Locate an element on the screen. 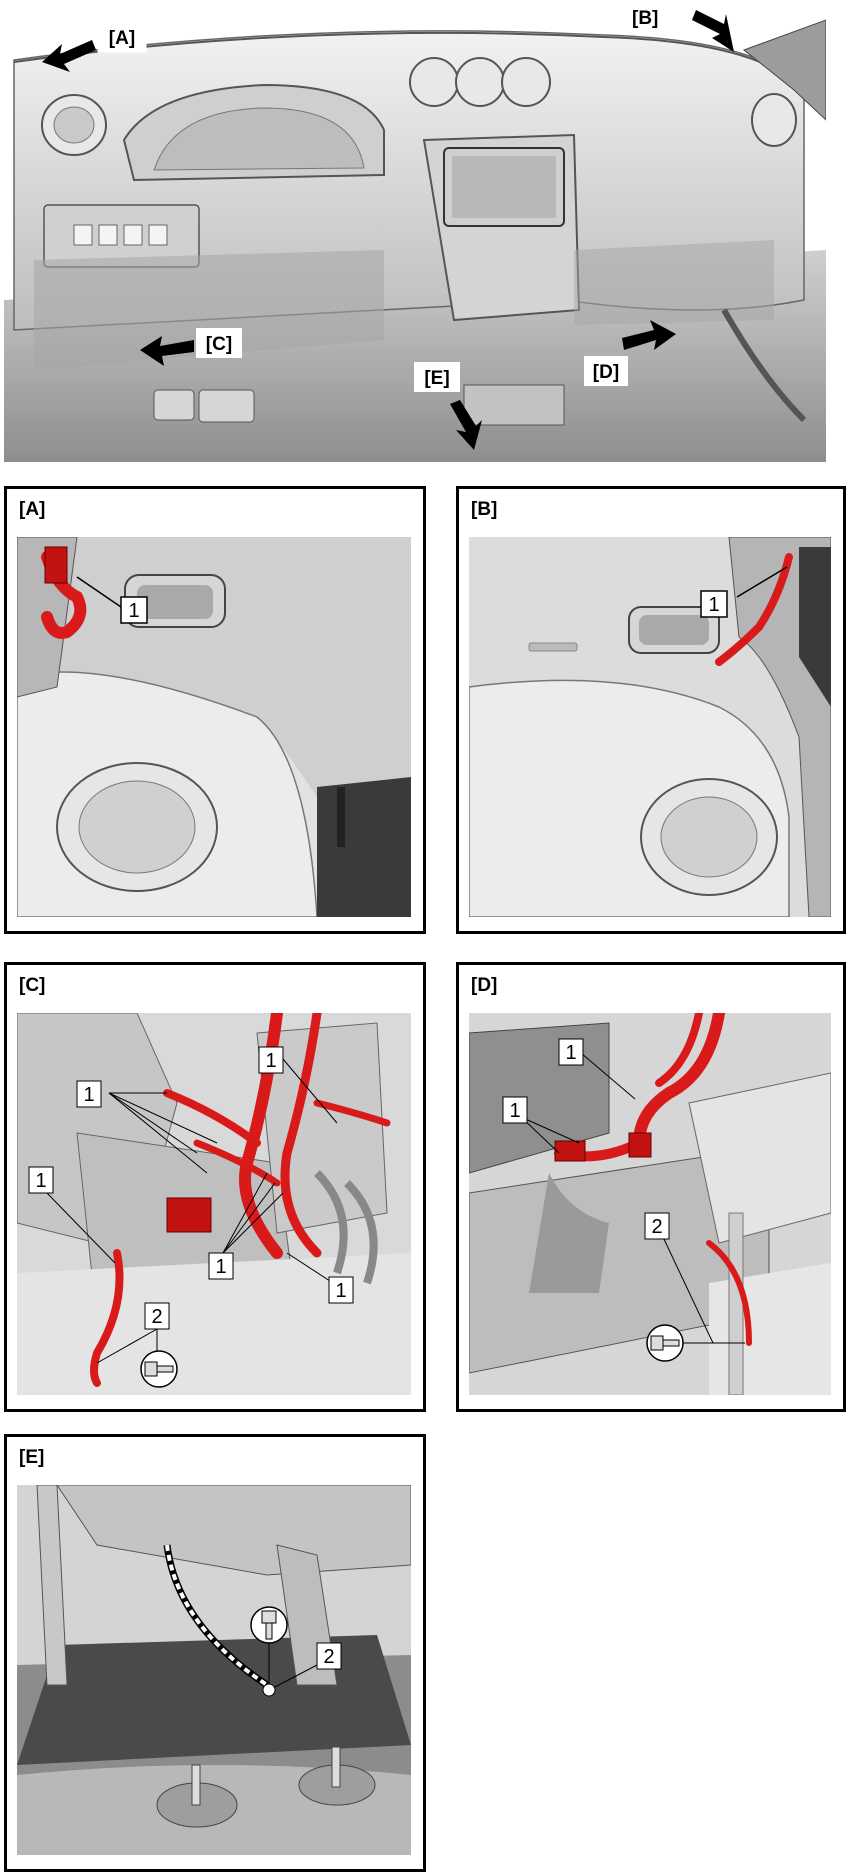 This screenshot has width=850, height=1876. label-a: [A] is located at coordinates (122, 38).